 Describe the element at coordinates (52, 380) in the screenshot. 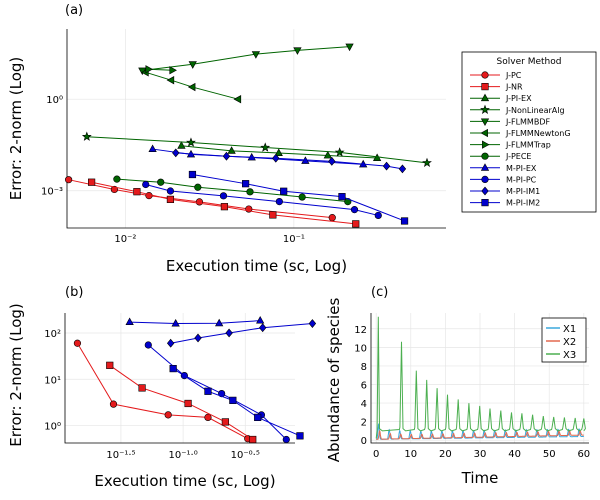

I see `y-tick-label: 10¹` at that location.